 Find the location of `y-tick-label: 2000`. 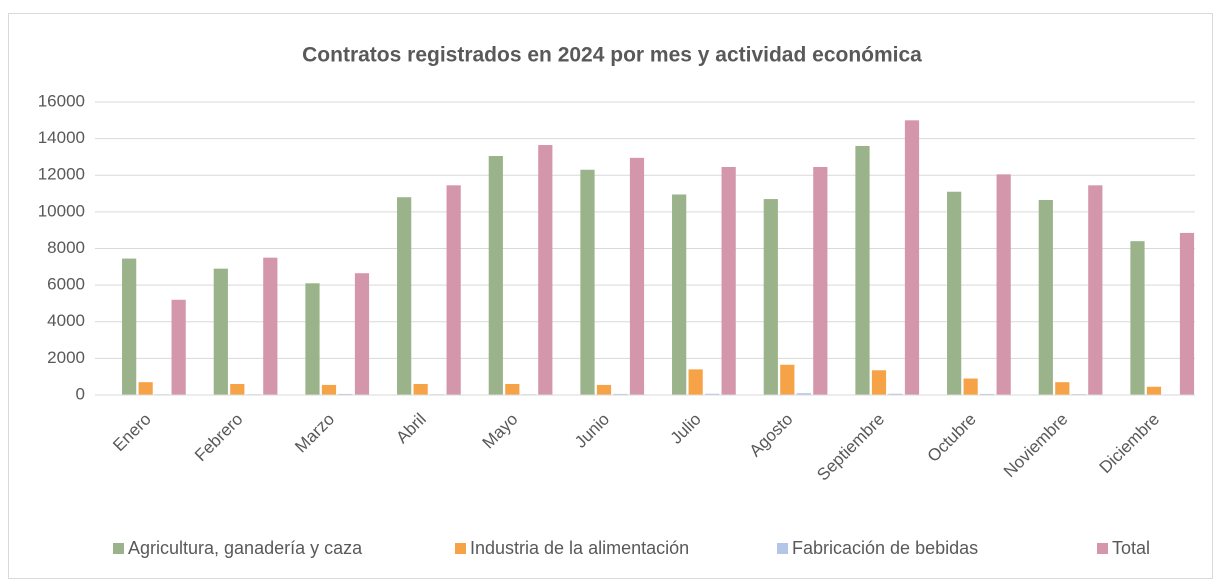

y-tick-label: 2000 is located at coordinates (66, 357).